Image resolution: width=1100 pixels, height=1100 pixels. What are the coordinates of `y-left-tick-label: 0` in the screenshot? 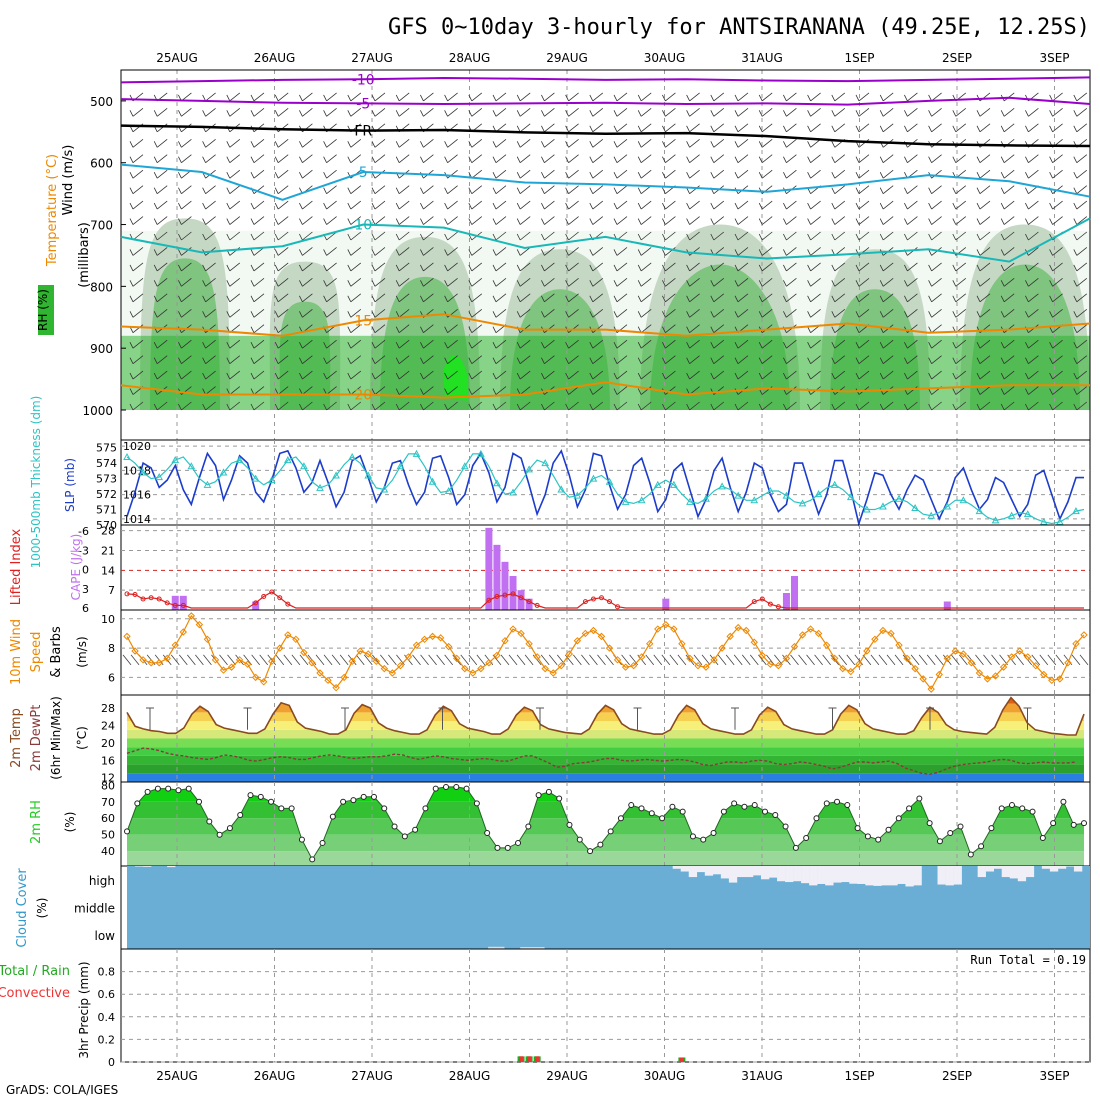 It's located at (85, 570).